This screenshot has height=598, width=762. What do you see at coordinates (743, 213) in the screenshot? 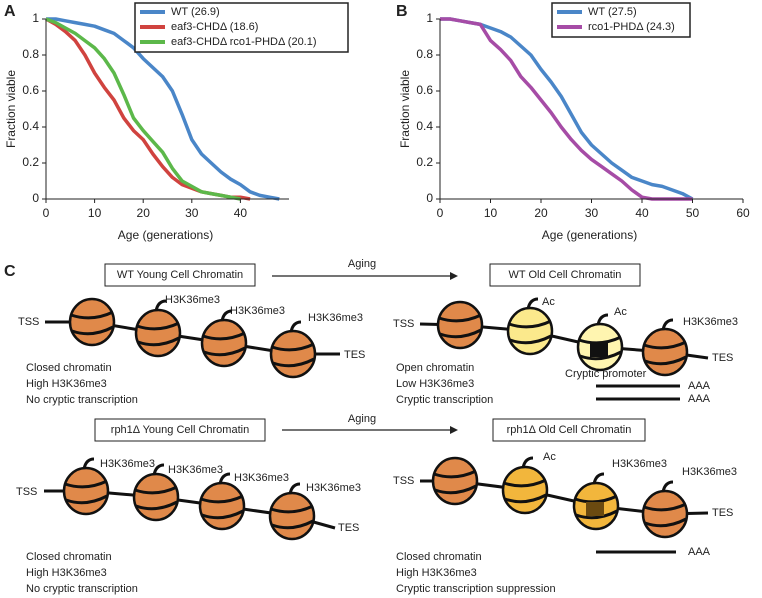
I see `x-tick-label: 60` at bounding box center [743, 213].